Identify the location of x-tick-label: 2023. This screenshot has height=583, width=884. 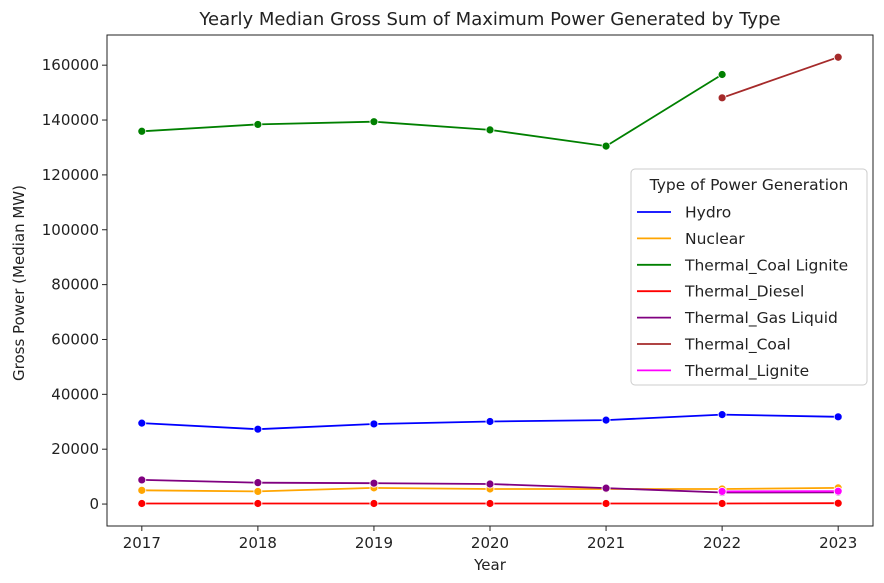
(838, 543).